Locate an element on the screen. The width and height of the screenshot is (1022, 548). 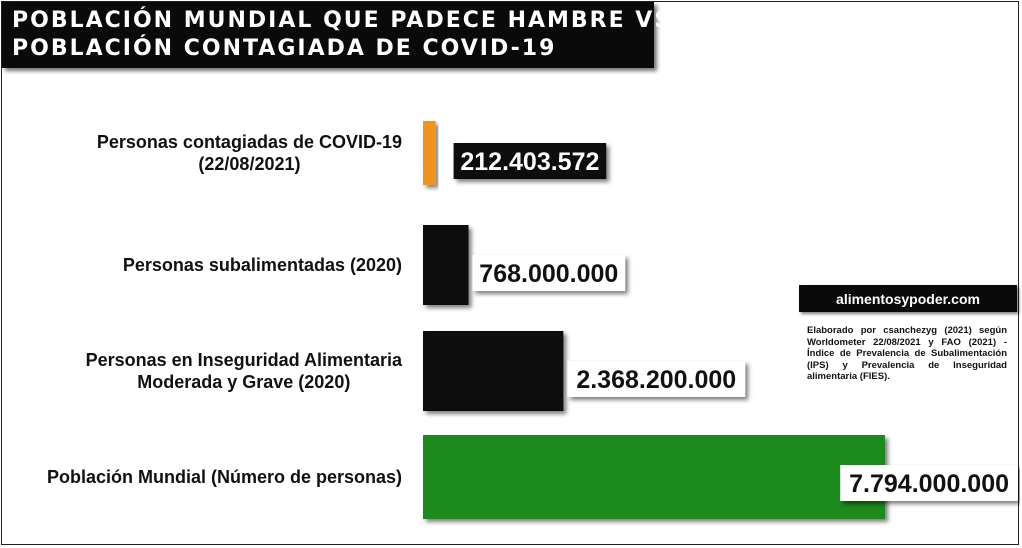
value-label-1: 212.403.572 is located at coordinates (529, 162).